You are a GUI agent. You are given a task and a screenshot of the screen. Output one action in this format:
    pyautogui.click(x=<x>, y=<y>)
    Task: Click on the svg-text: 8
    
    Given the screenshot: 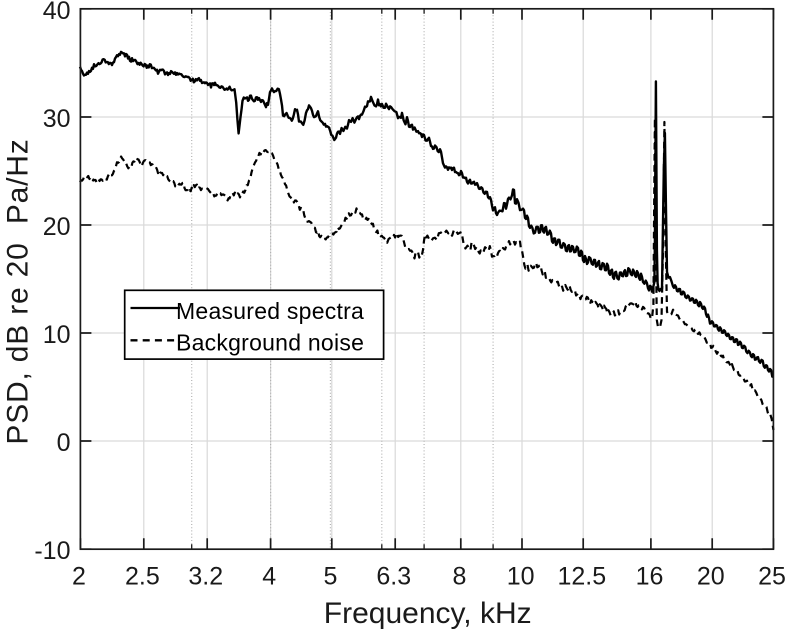 What is the action you would take?
    pyautogui.click(x=459, y=577)
    